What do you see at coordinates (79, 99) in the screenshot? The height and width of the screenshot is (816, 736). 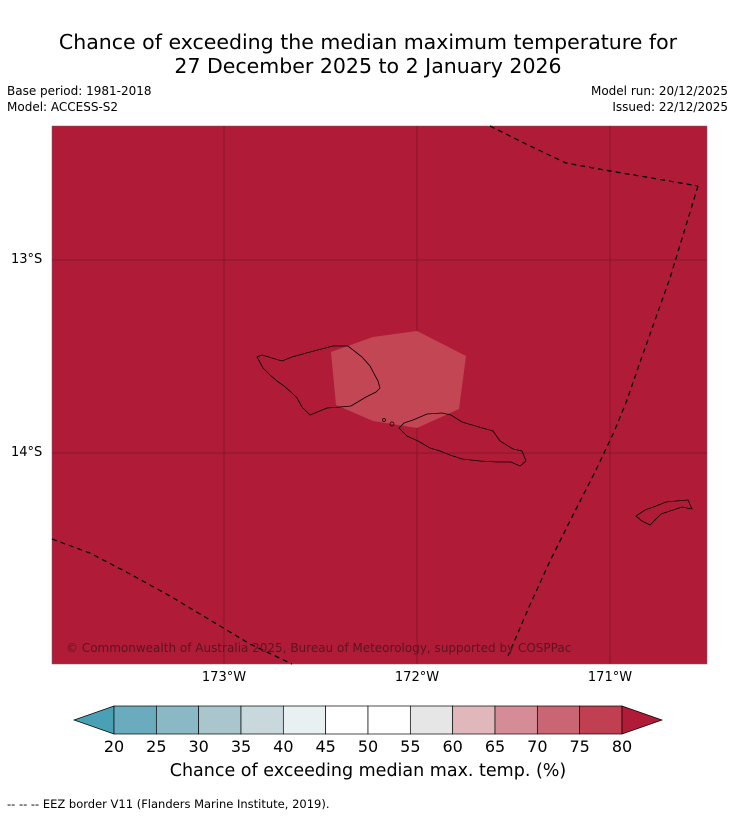 I see `meta-left: Base period: 1981-2018 Model: ACCESS-S2` at bounding box center [79, 99].